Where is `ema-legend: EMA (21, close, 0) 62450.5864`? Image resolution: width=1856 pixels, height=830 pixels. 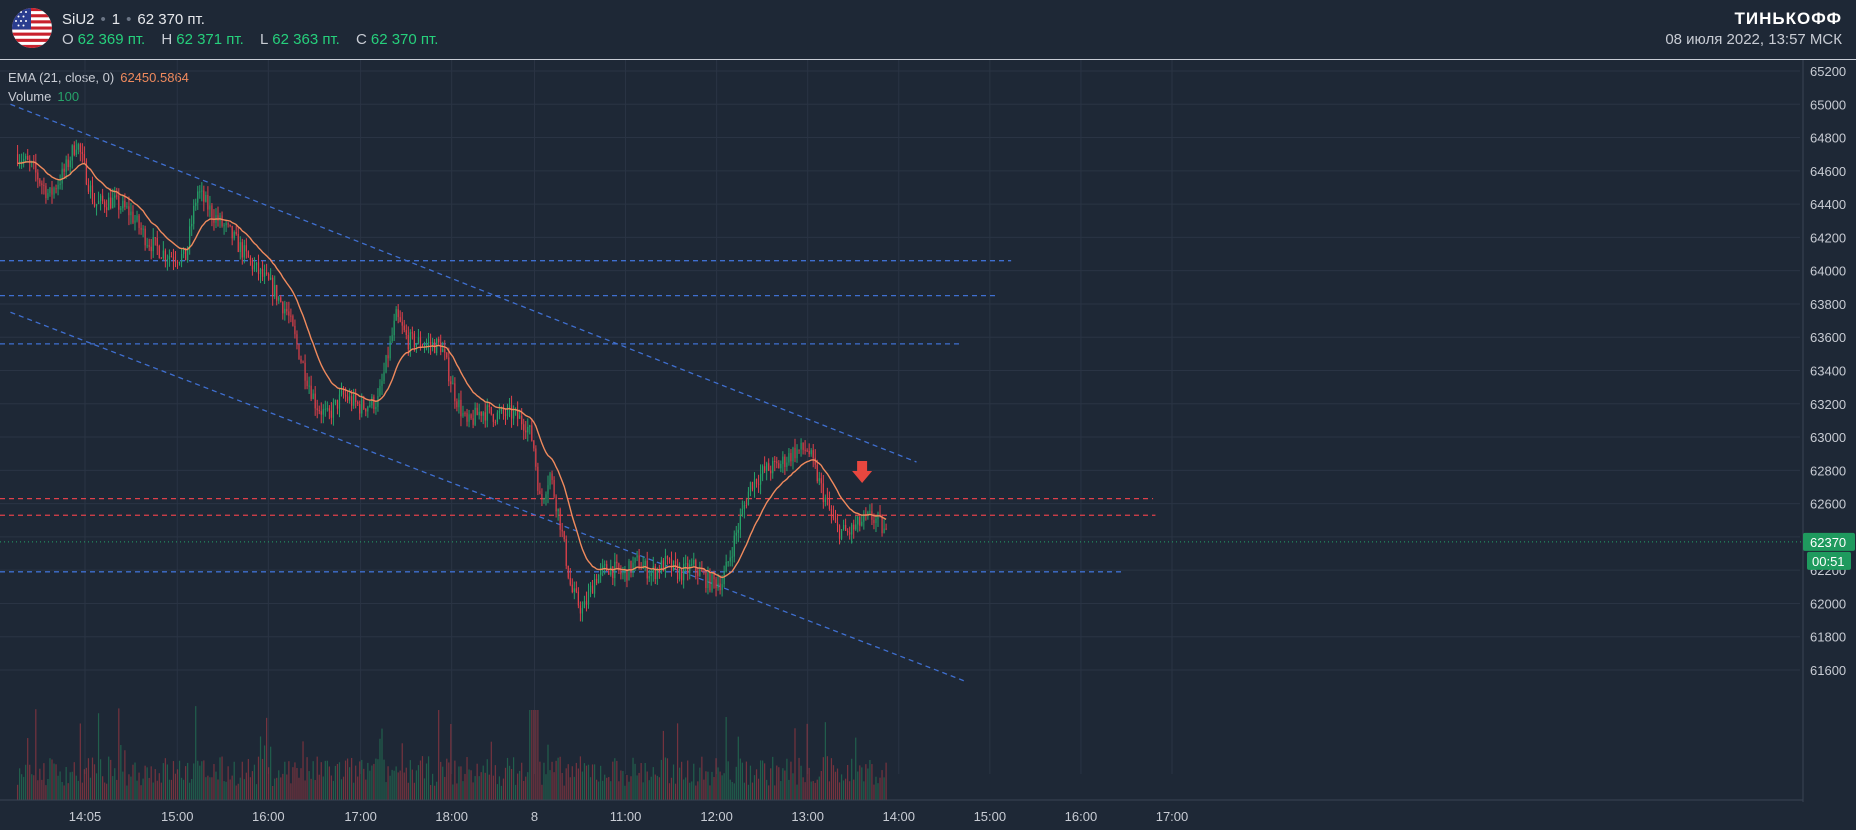
ema-legend: EMA (21, close, 0) 62450.5864 is located at coordinates (98, 77).